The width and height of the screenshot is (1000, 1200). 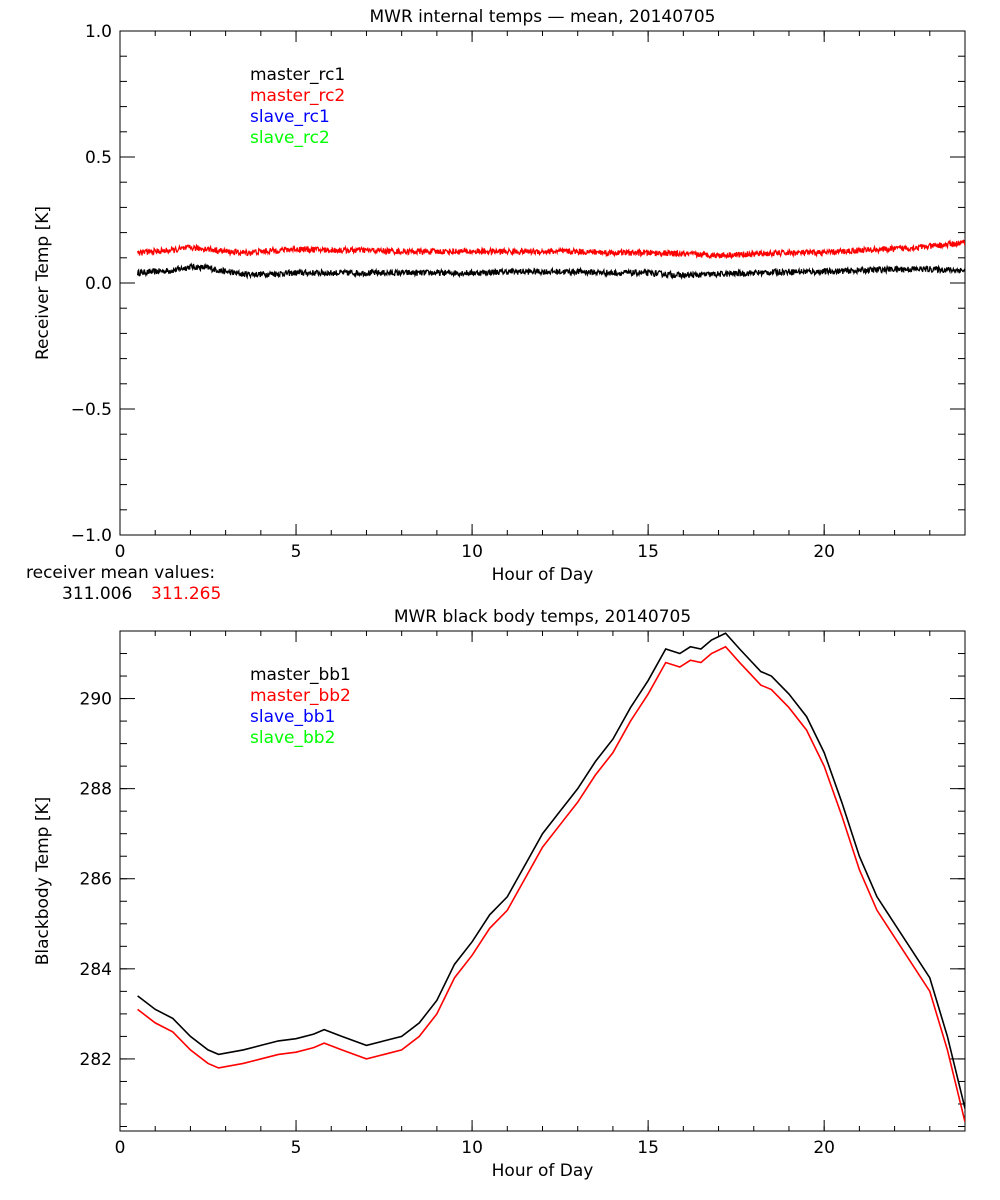 I want to click on y-tick-label: 0.5, so click(x=98, y=158).